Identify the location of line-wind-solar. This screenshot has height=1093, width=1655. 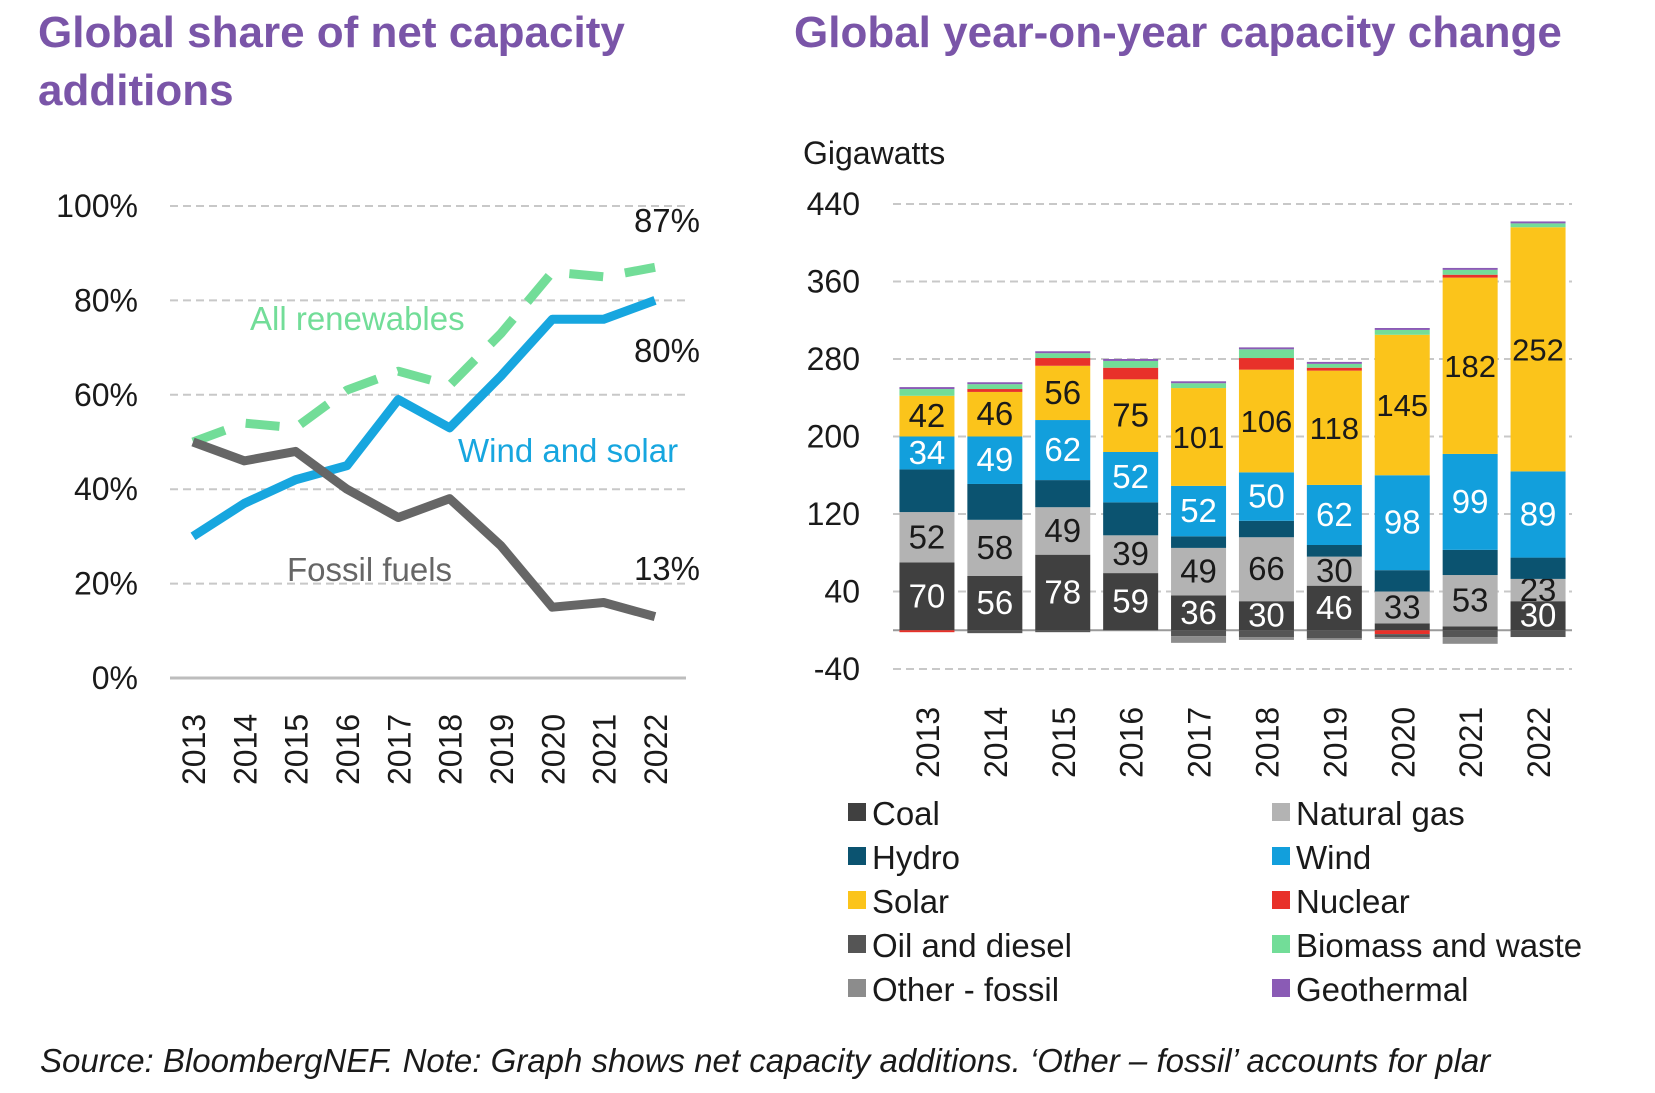
(423, 418).